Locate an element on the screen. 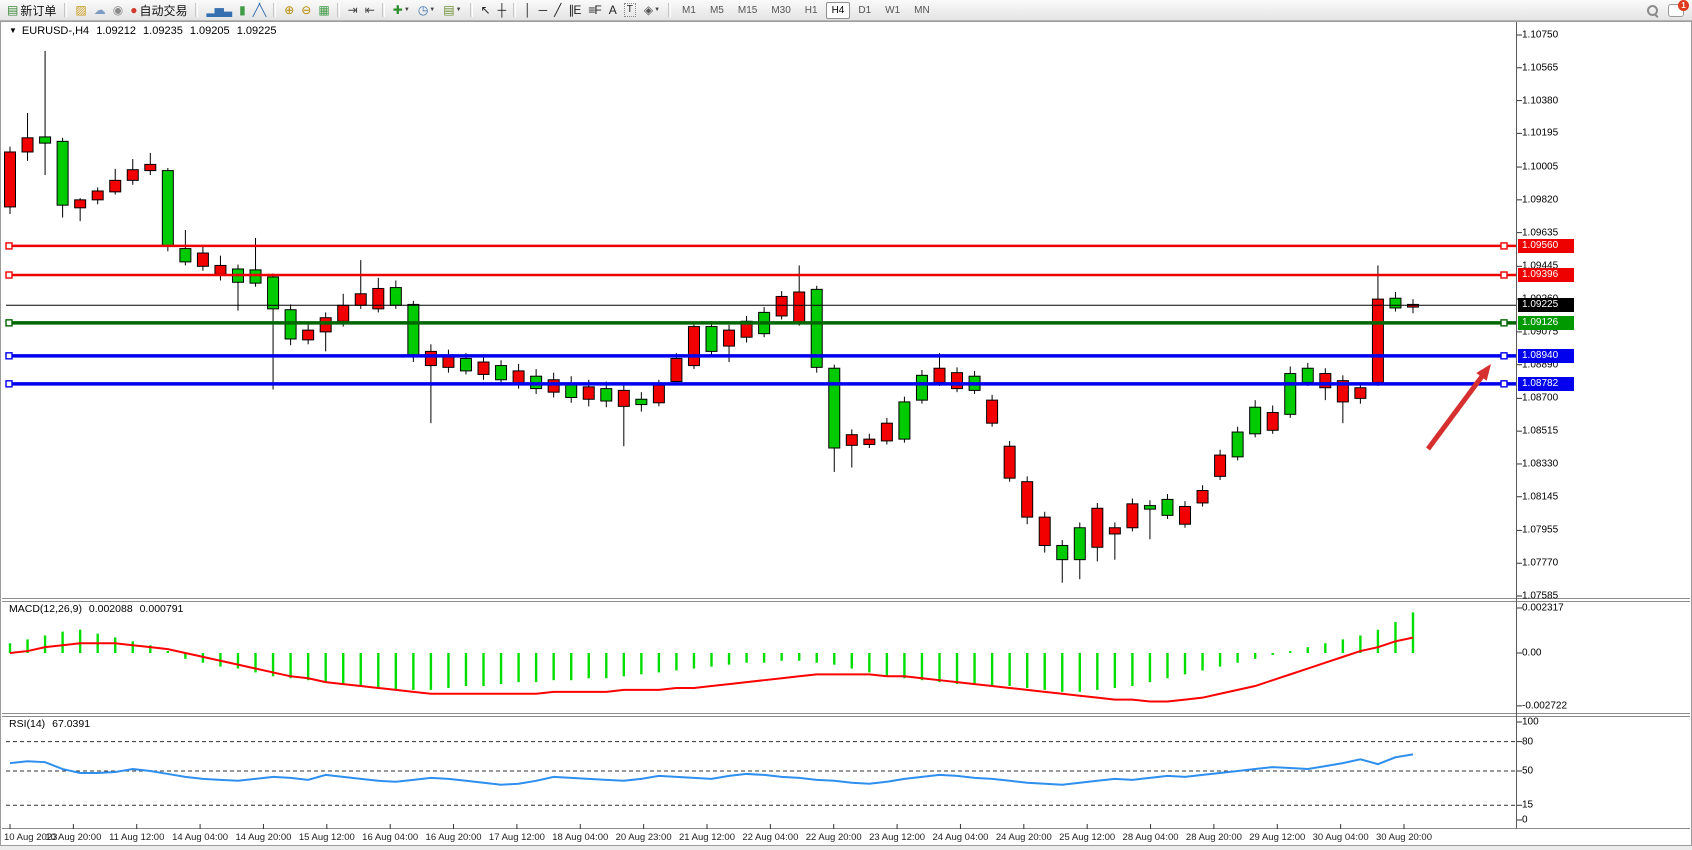 Image resolution: width=1692 pixels, height=850 pixels. macd-name: MACD(12,26,9) is located at coordinates (45, 609).